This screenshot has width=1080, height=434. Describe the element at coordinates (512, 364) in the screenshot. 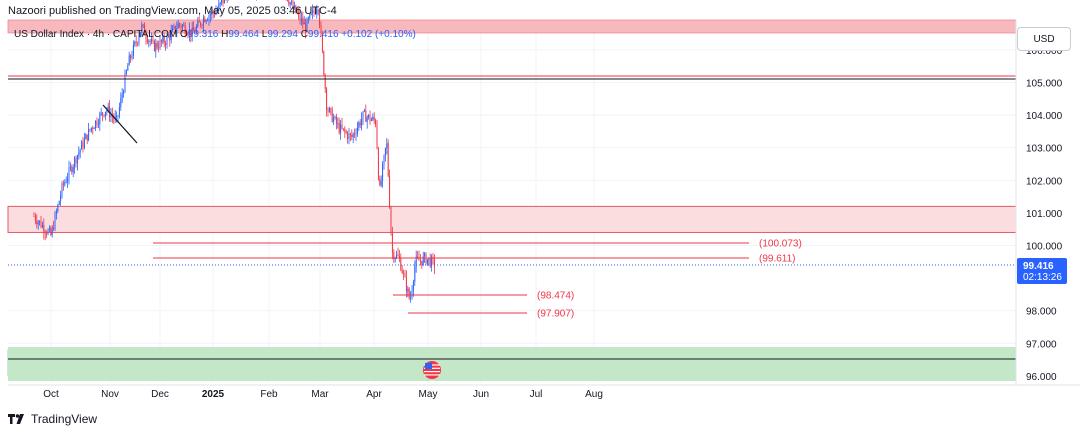

I see `demand-zone-fill` at that location.